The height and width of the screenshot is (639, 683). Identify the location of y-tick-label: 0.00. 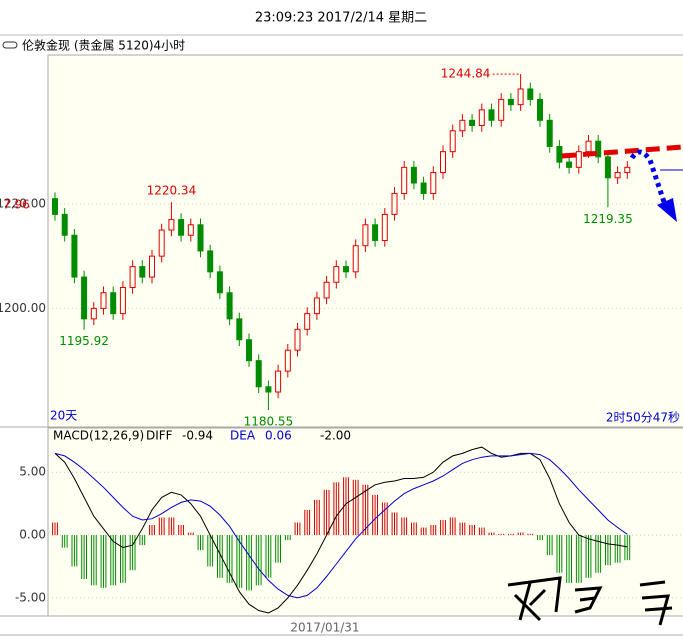
(32, 535).